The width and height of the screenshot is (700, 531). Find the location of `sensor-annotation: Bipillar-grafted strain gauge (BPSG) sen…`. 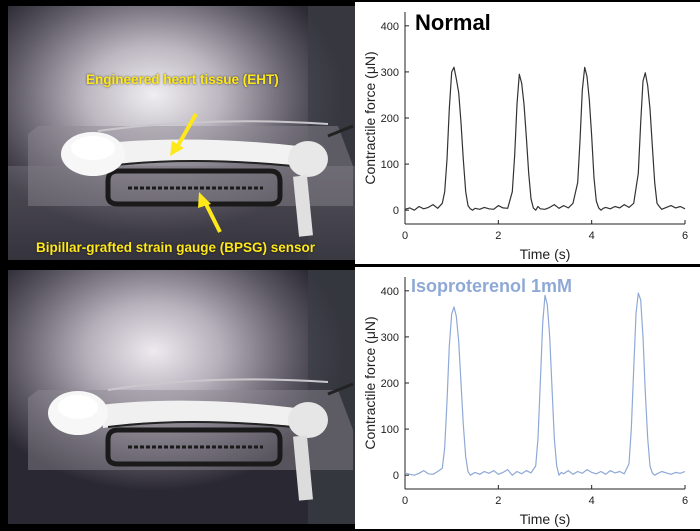

sensor-annotation: Bipillar-grafted strain gauge (BPSG) sen… is located at coordinates (176, 247).